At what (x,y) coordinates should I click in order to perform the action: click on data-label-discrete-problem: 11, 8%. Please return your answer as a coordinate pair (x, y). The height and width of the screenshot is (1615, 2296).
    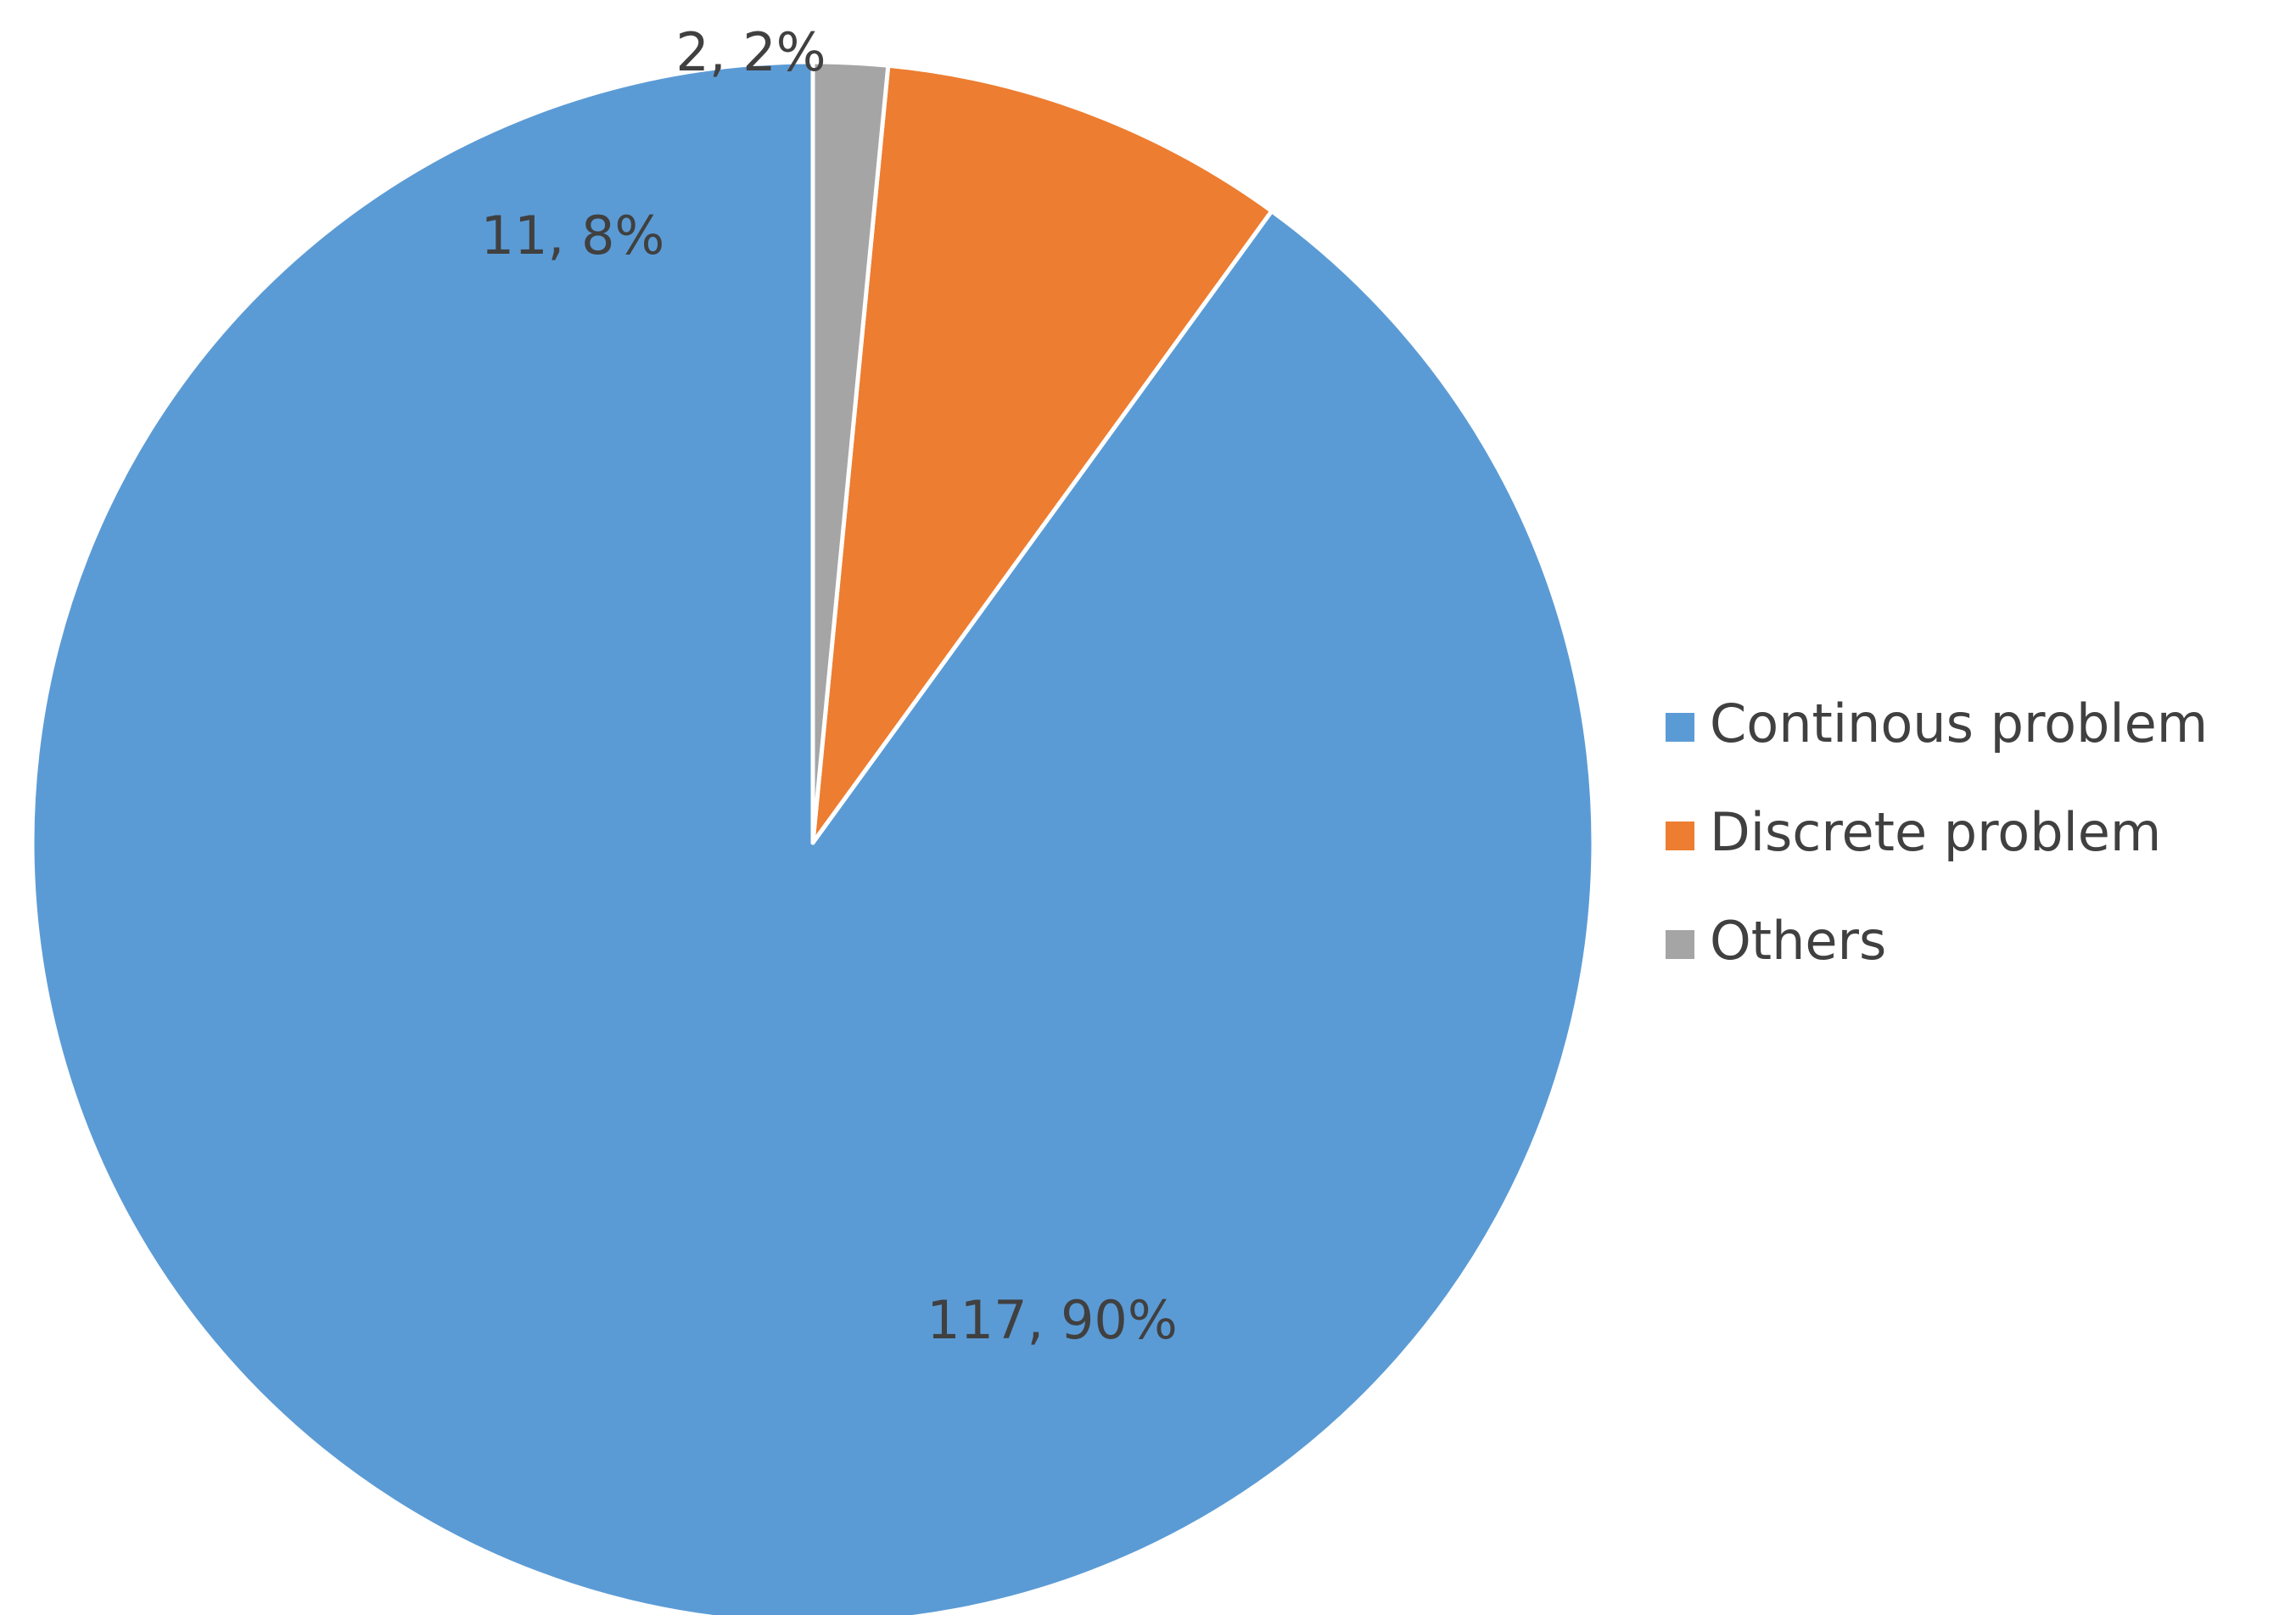
    Looking at the image, I should click on (573, 235).